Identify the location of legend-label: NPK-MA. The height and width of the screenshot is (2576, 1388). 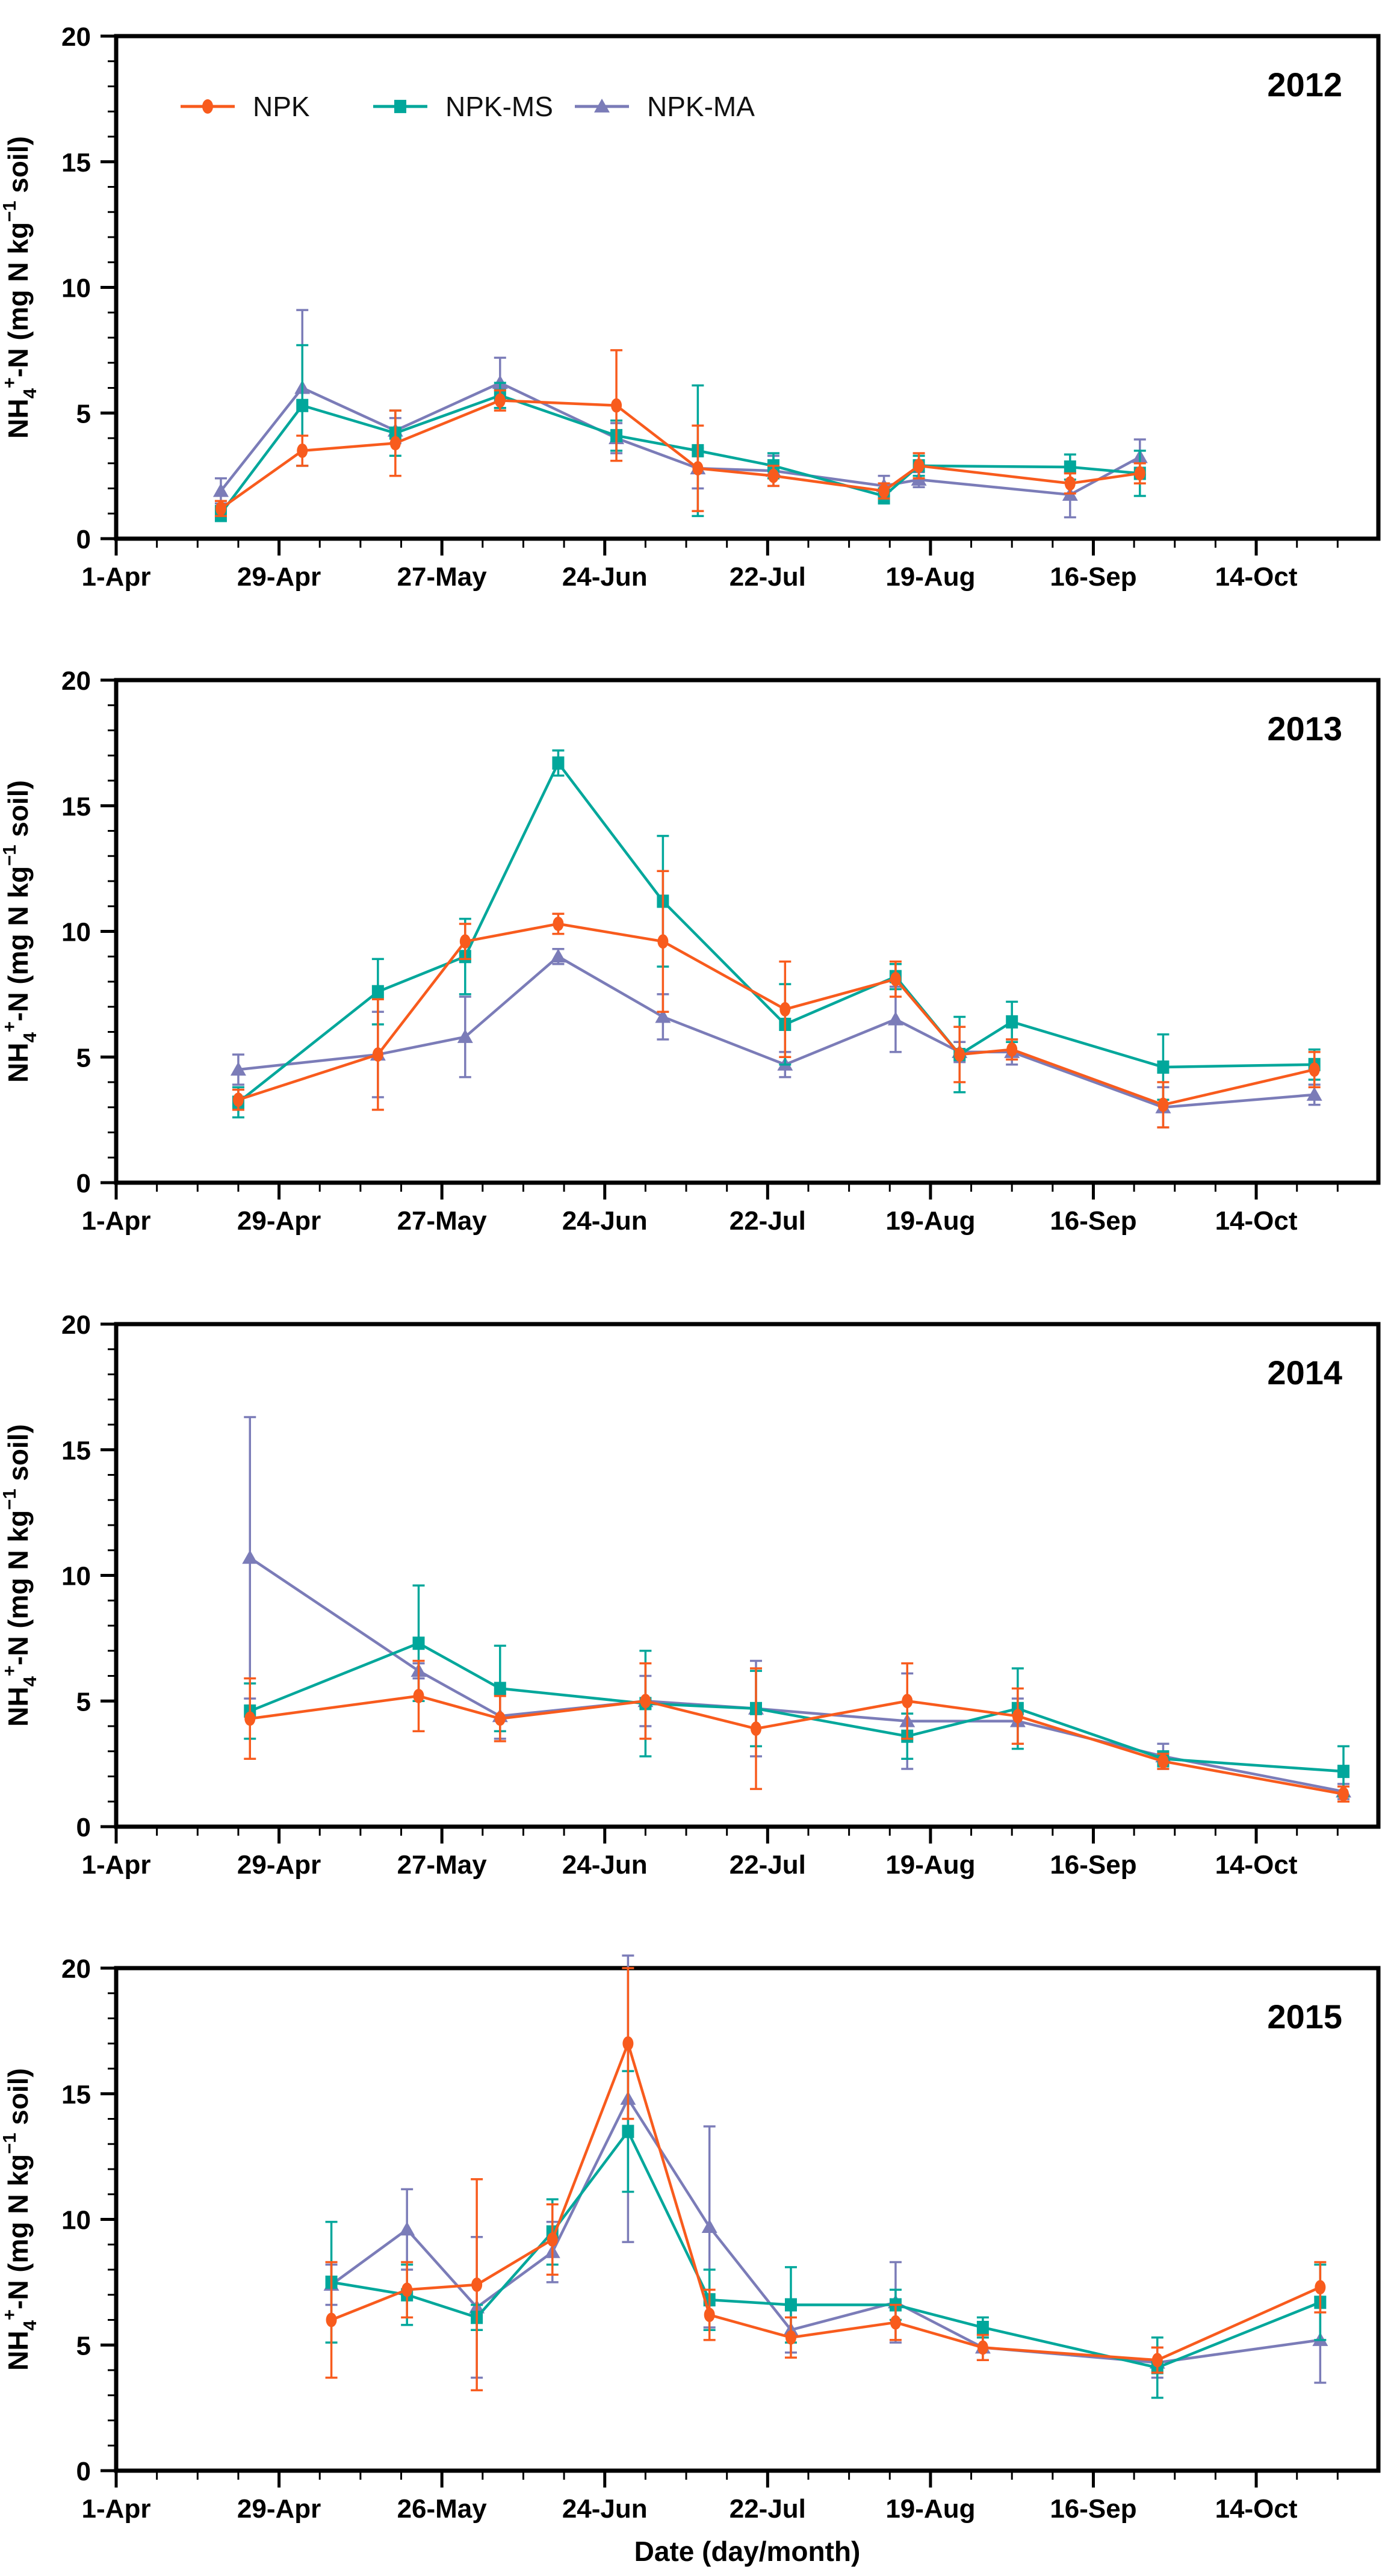
(701, 106).